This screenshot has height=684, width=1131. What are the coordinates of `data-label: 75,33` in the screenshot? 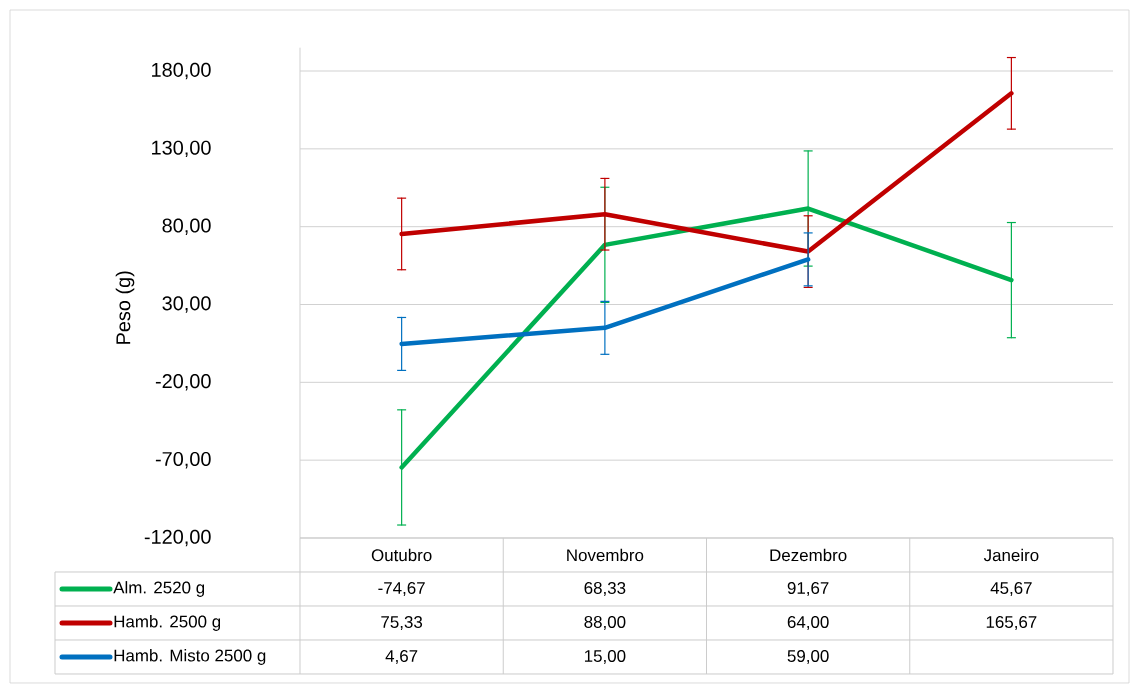 It's located at (402, 622).